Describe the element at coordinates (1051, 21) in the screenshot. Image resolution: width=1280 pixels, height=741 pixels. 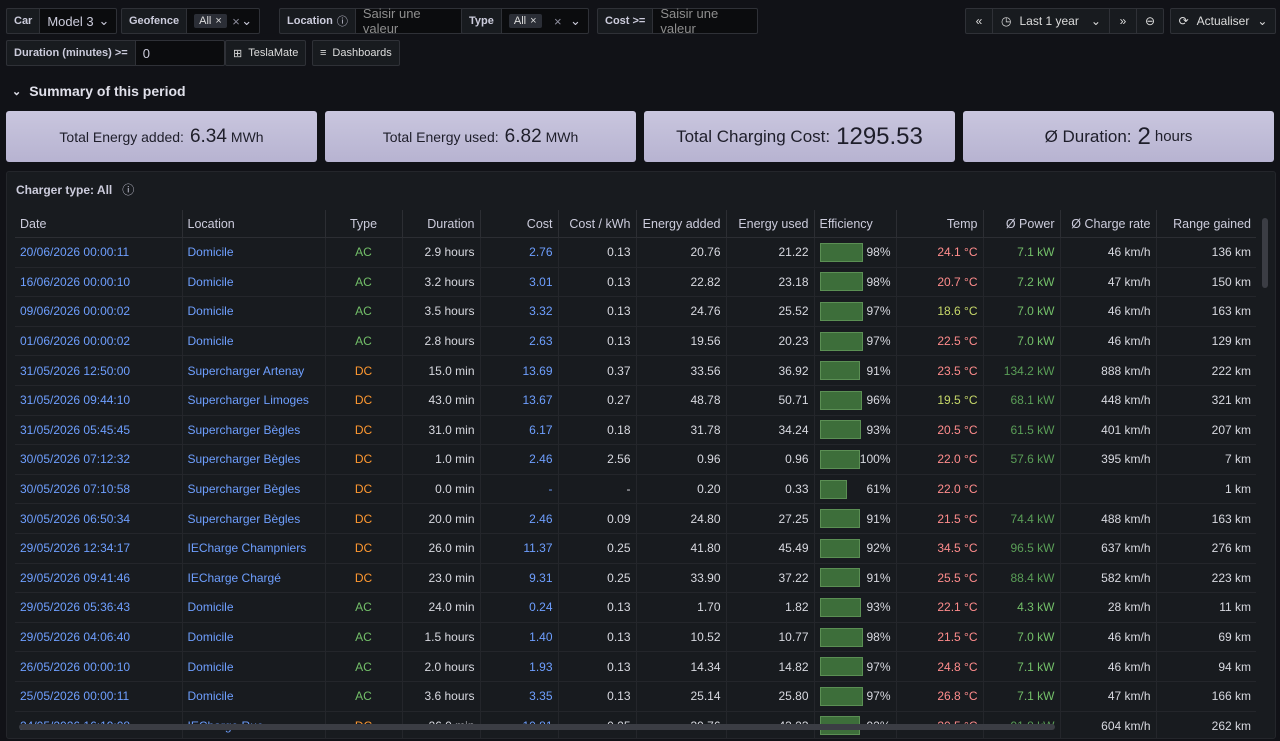
I see `time-range-picker: ◷ Last 1 year ⌄` at that location.